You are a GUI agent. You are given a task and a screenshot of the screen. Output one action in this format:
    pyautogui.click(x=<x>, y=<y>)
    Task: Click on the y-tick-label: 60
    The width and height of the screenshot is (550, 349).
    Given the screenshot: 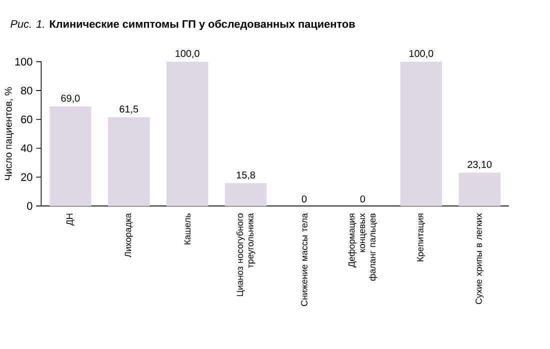 What is the action you would take?
    pyautogui.click(x=26, y=119)
    